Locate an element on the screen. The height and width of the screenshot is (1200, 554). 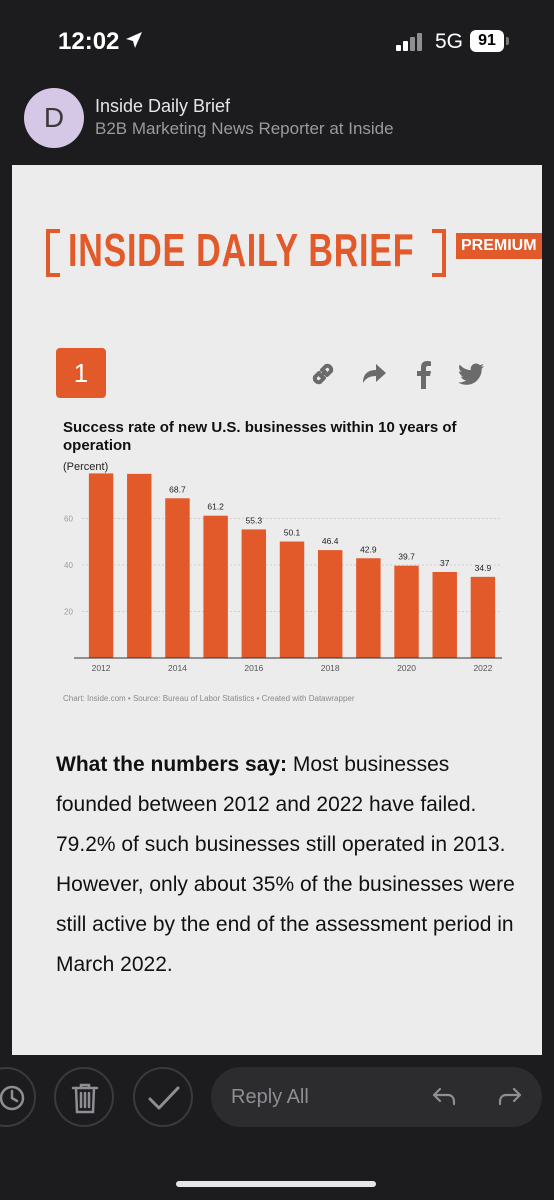
status-time: 12:02 is located at coordinates (89, 41).